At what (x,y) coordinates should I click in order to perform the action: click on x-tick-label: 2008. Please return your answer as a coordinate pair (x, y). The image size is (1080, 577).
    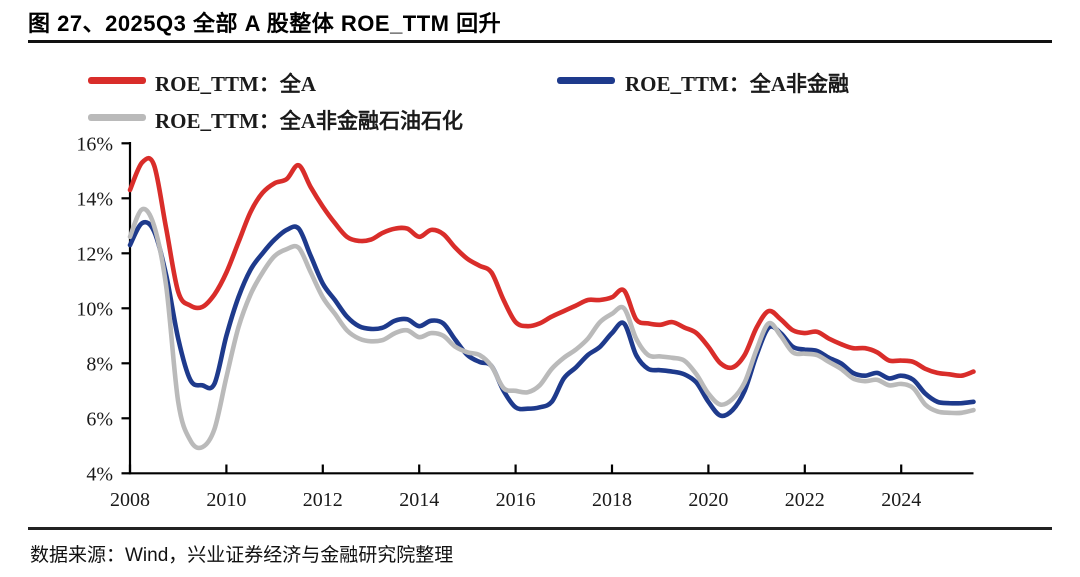
    Looking at the image, I should click on (130, 500).